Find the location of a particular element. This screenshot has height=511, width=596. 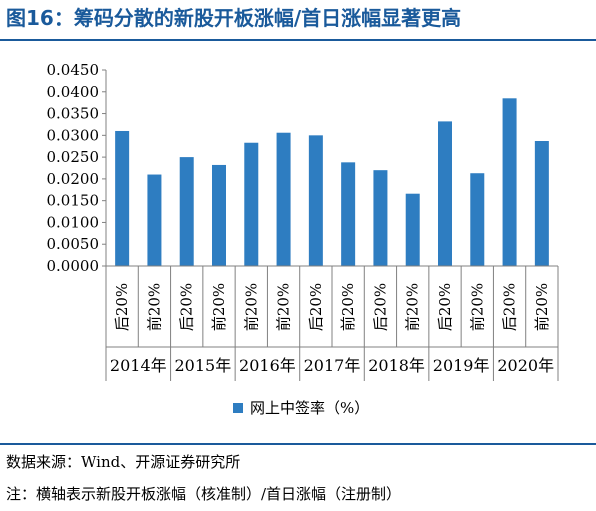

x-group-label: 2019年 is located at coordinates (461, 365).